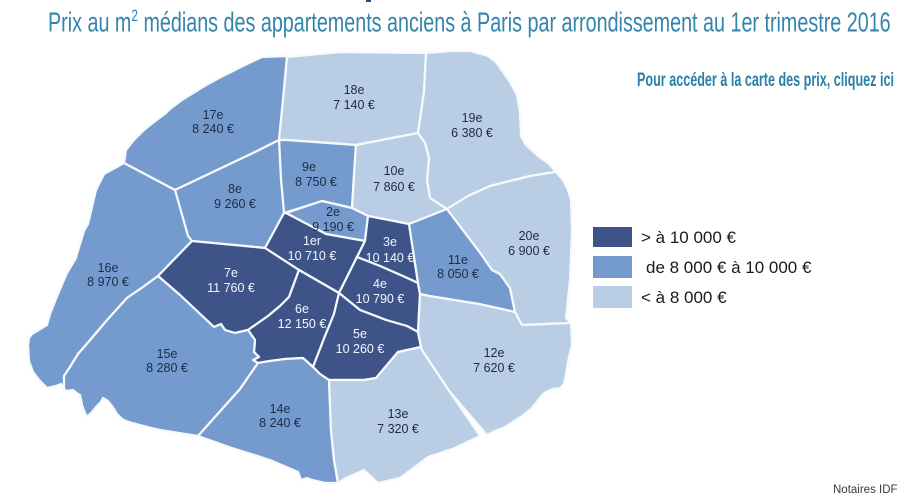 This screenshot has width=900, height=498. I want to click on svg-text: 11e, so click(458, 260).